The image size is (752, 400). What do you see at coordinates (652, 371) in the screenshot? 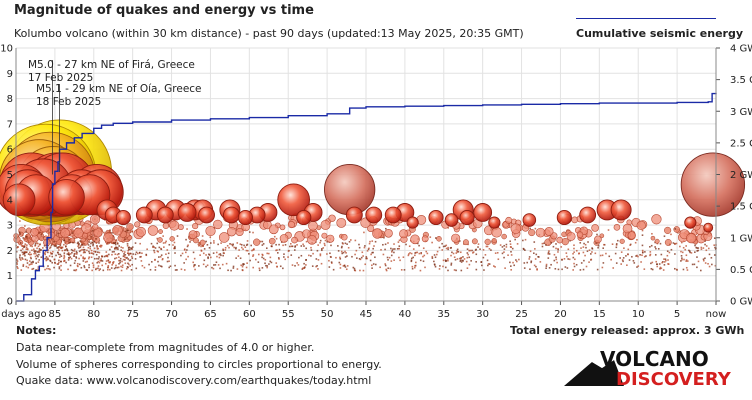
I see `volcanodiscovery-logo: VOLCANO DISCOVERY` at bounding box center [652, 371].